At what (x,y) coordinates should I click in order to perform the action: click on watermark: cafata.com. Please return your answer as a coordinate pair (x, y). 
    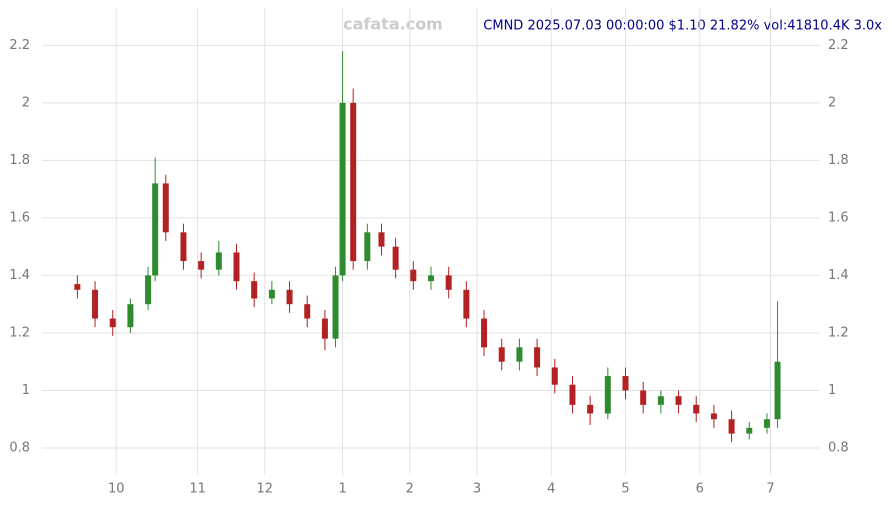
    Looking at the image, I should click on (393, 24).